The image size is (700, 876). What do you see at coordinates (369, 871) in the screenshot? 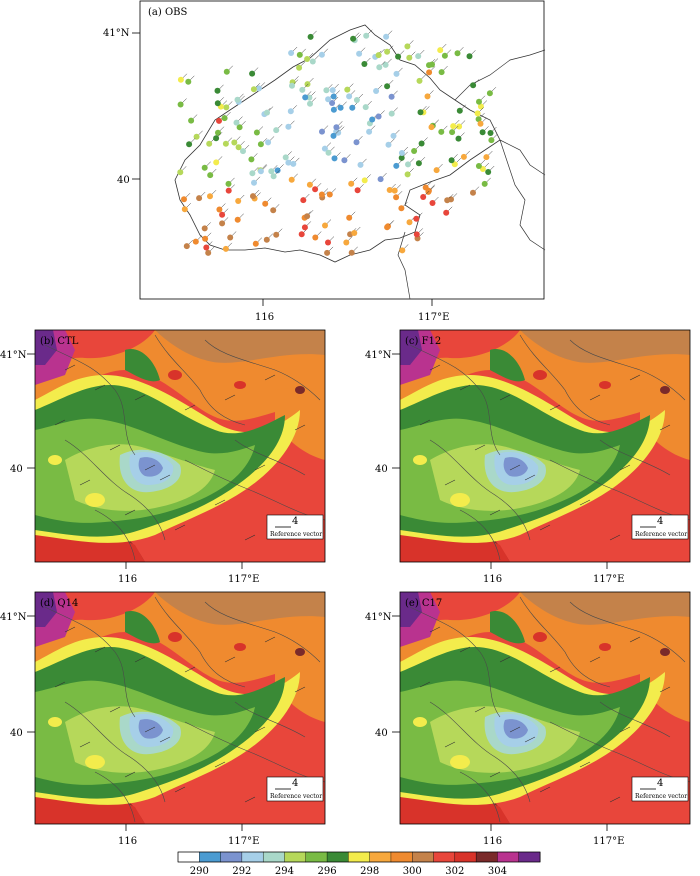
I see `colorbar-label: 298` at bounding box center [369, 871].